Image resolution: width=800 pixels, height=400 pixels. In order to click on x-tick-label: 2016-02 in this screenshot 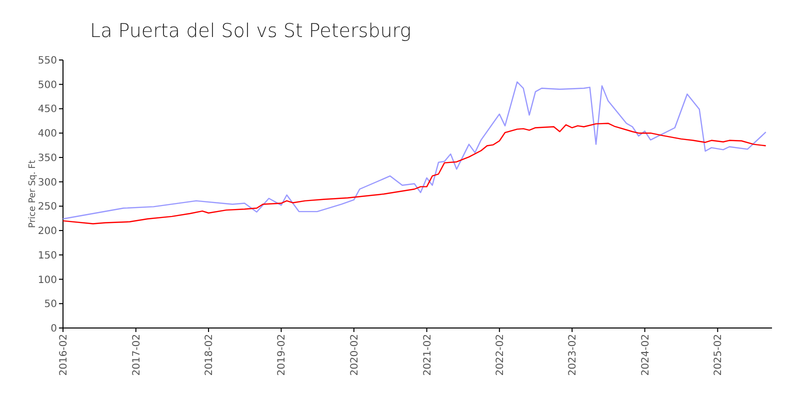, I will do `click(64, 355)`.